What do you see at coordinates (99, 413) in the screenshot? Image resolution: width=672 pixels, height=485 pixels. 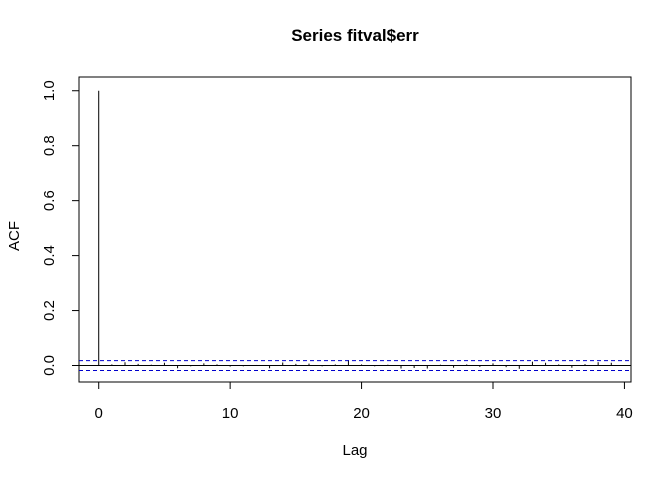 I see `x-tick-label: 0` at bounding box center [99, 413].